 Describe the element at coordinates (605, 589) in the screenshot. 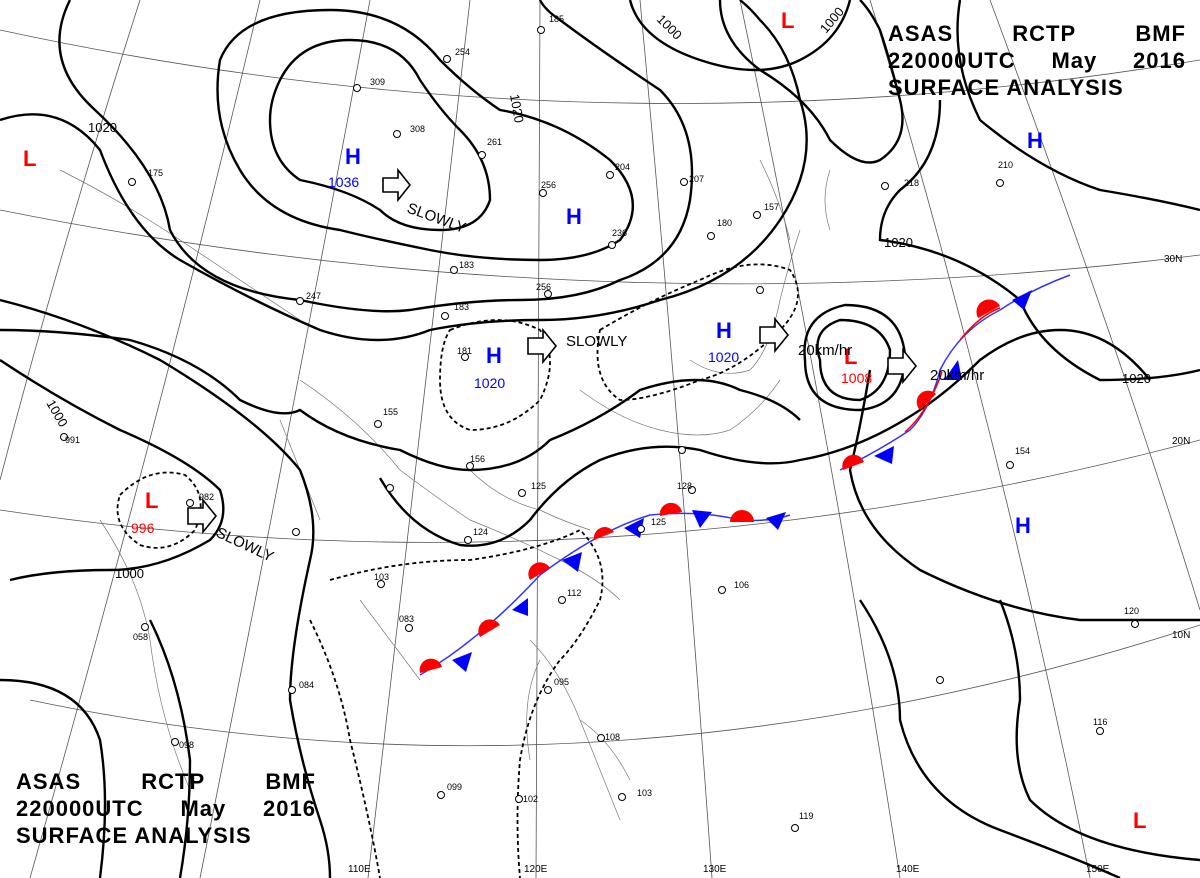

I see `stationary-front-south` at that location.